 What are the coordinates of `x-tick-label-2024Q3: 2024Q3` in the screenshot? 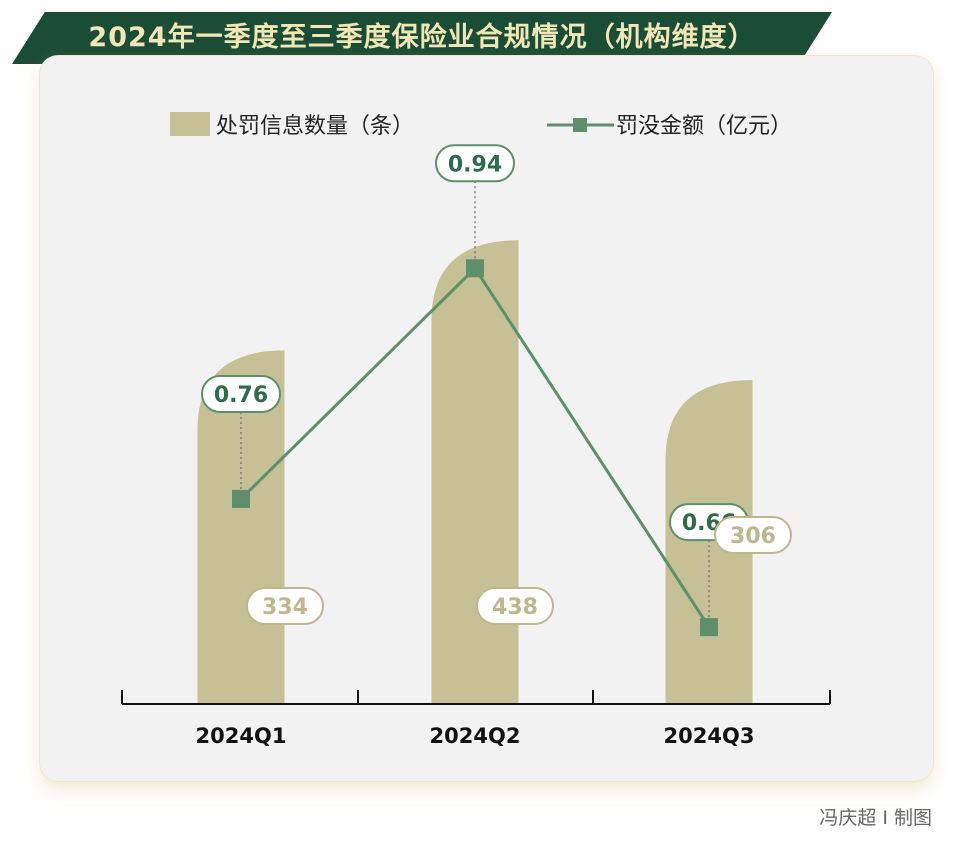 It's located at (709, 736).